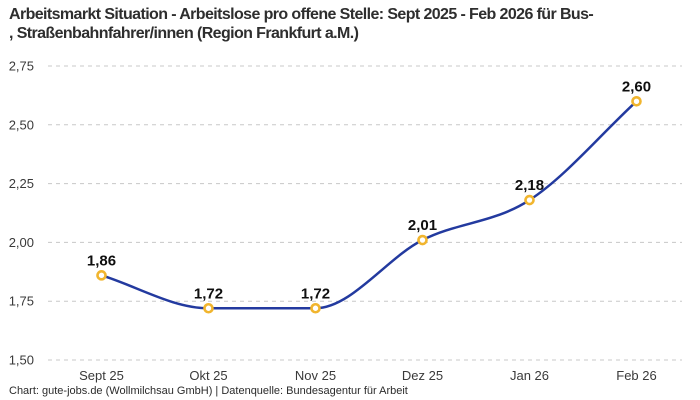  What do you see at coordinates (422, 375) in the screenshot?
I see `x-tick-label: Dez 25` at bounding box center [422, 375].